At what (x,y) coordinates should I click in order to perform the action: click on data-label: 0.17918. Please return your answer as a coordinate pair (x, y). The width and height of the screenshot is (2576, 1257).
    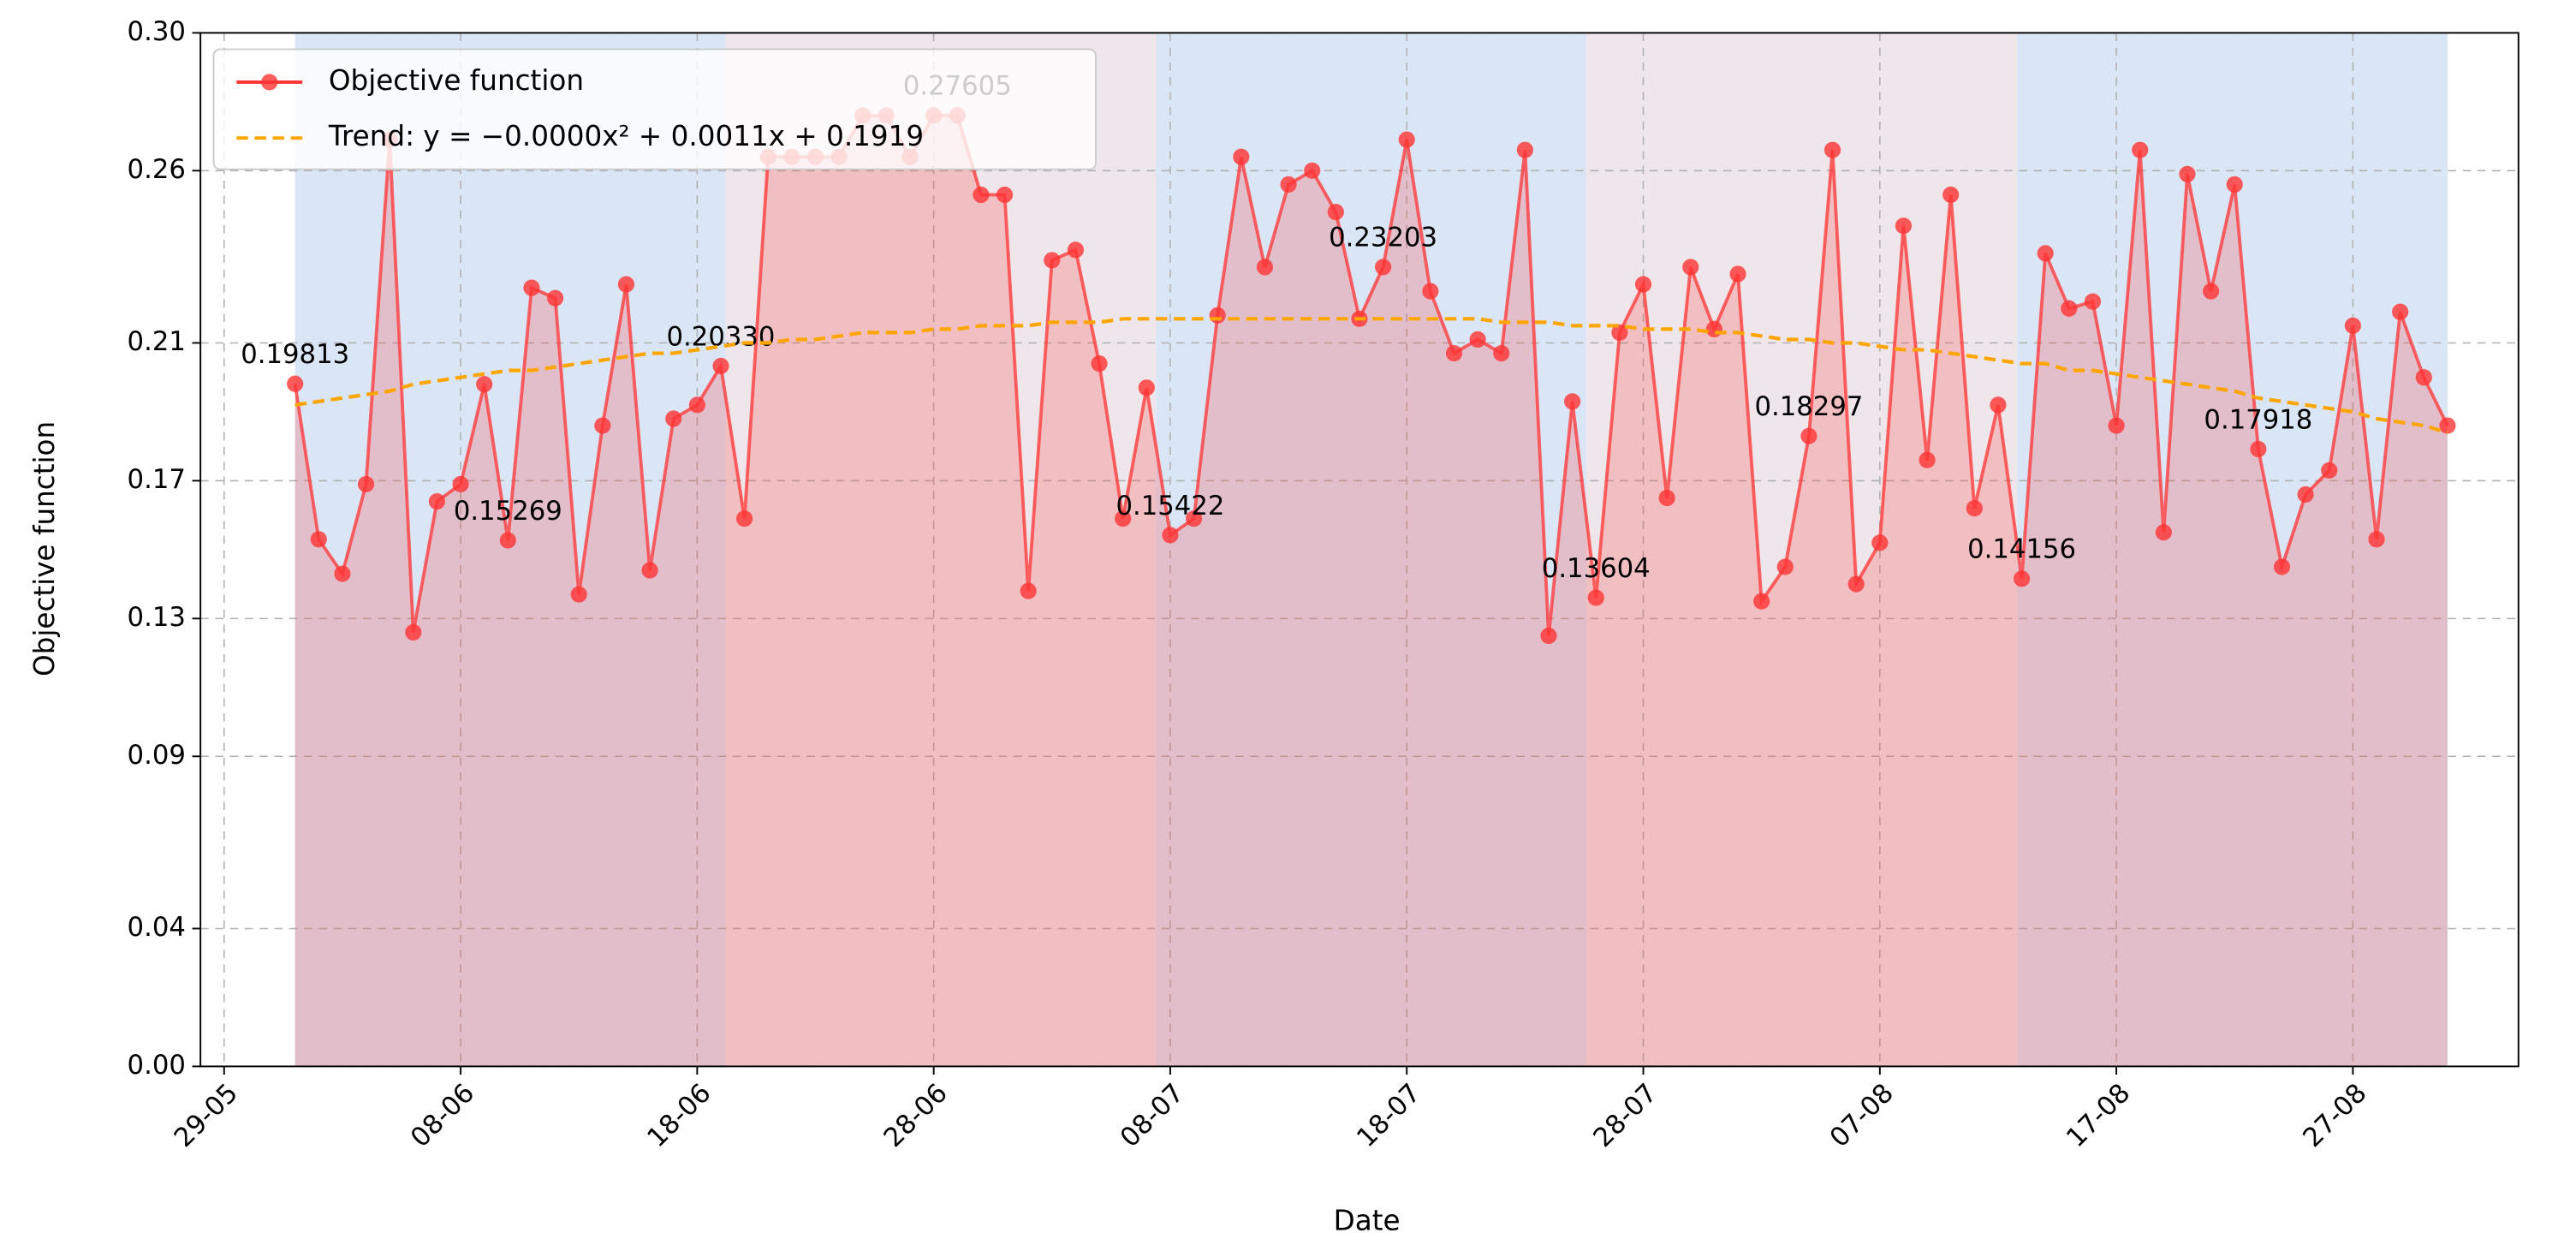
    Looking at the image, I should click on (2258, 420).